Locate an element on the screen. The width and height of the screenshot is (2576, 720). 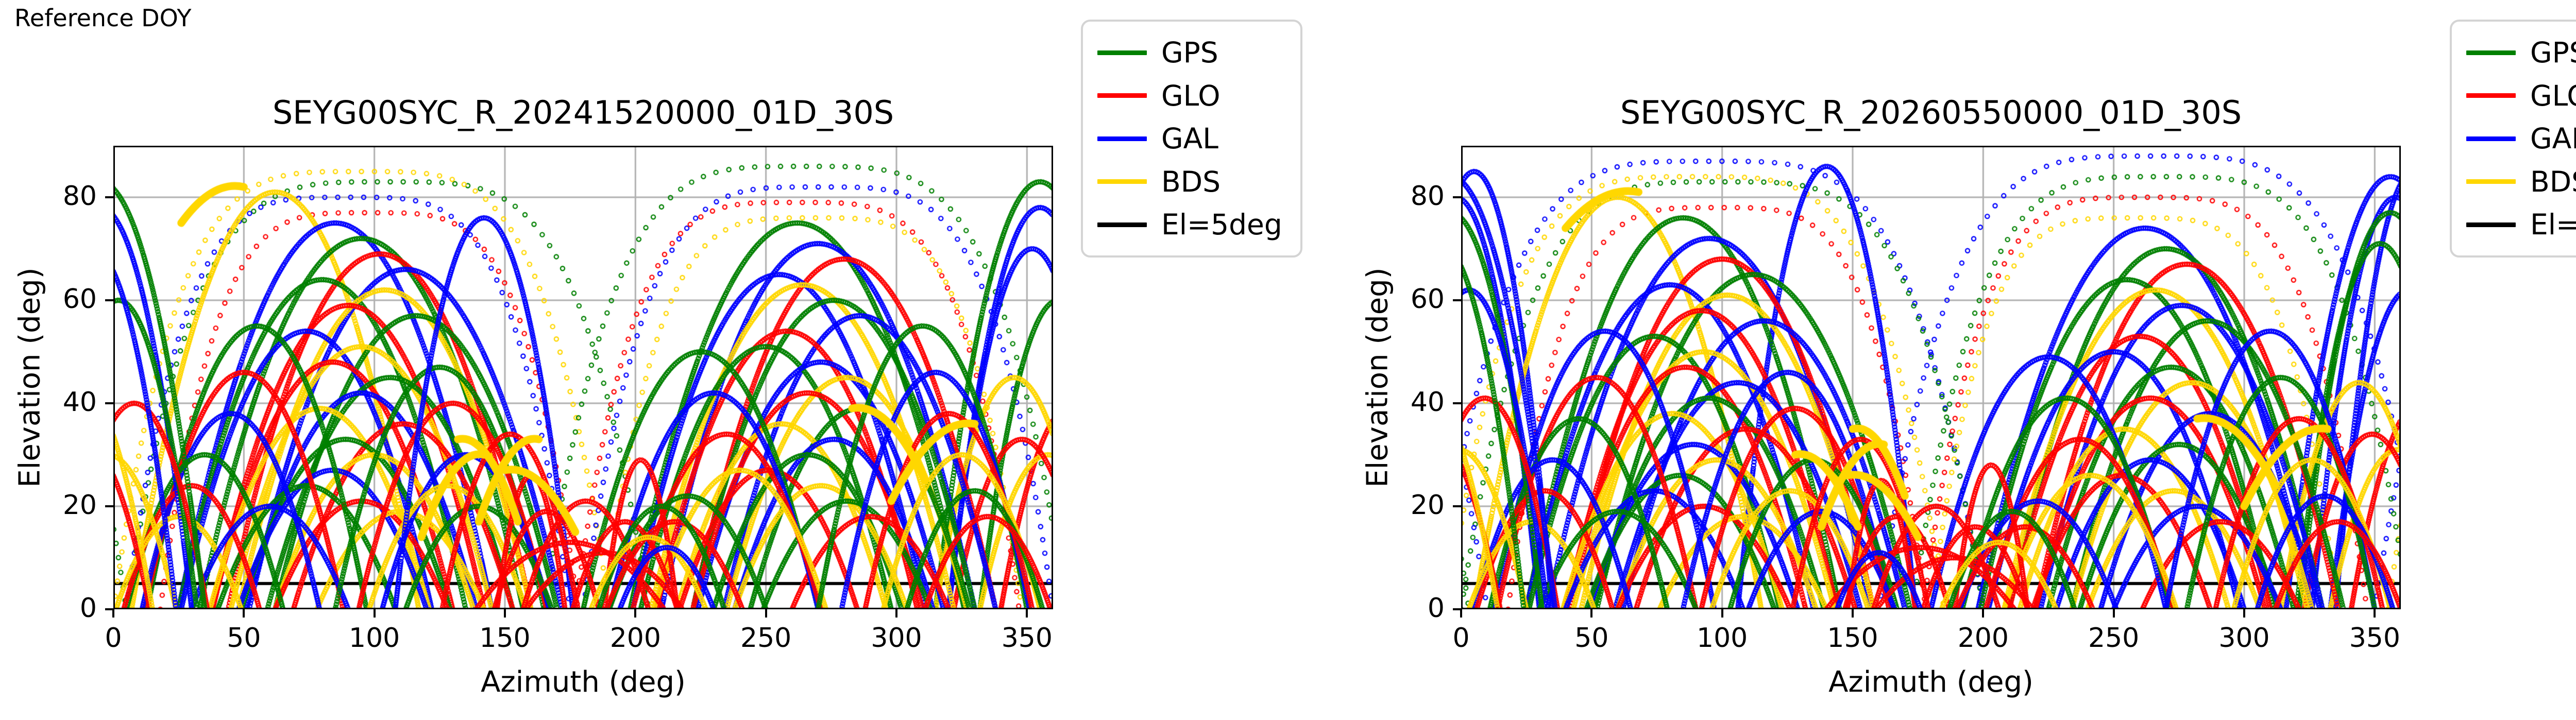
x-axis-label-left: Azimuth (deg) is located at coordinates (583, 682).